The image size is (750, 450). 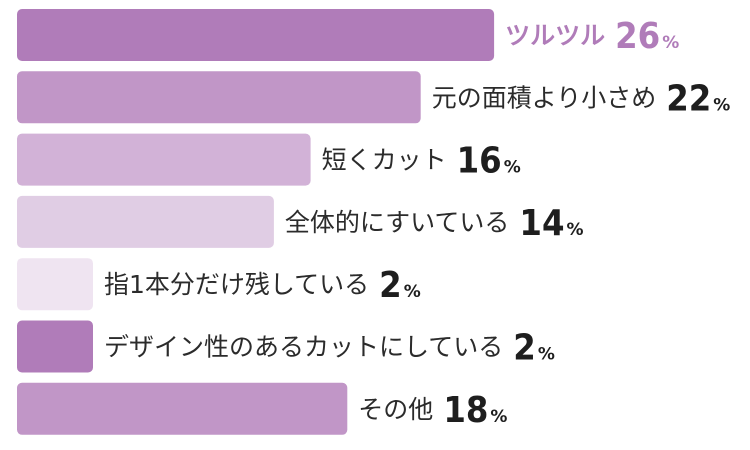 I want to click on value-number-6: 18, so click(x=465, y=410).